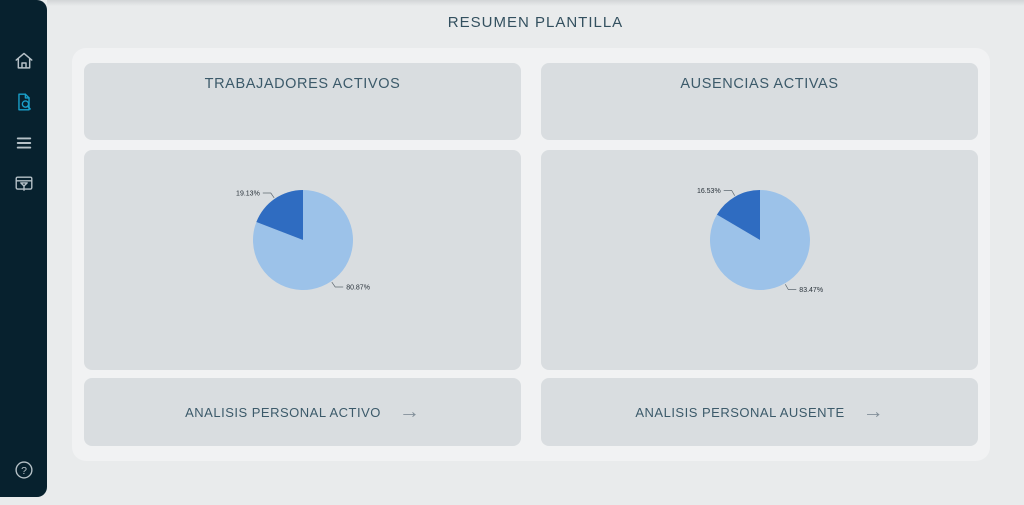  I want to click on menu-icon, so click(23, 143).